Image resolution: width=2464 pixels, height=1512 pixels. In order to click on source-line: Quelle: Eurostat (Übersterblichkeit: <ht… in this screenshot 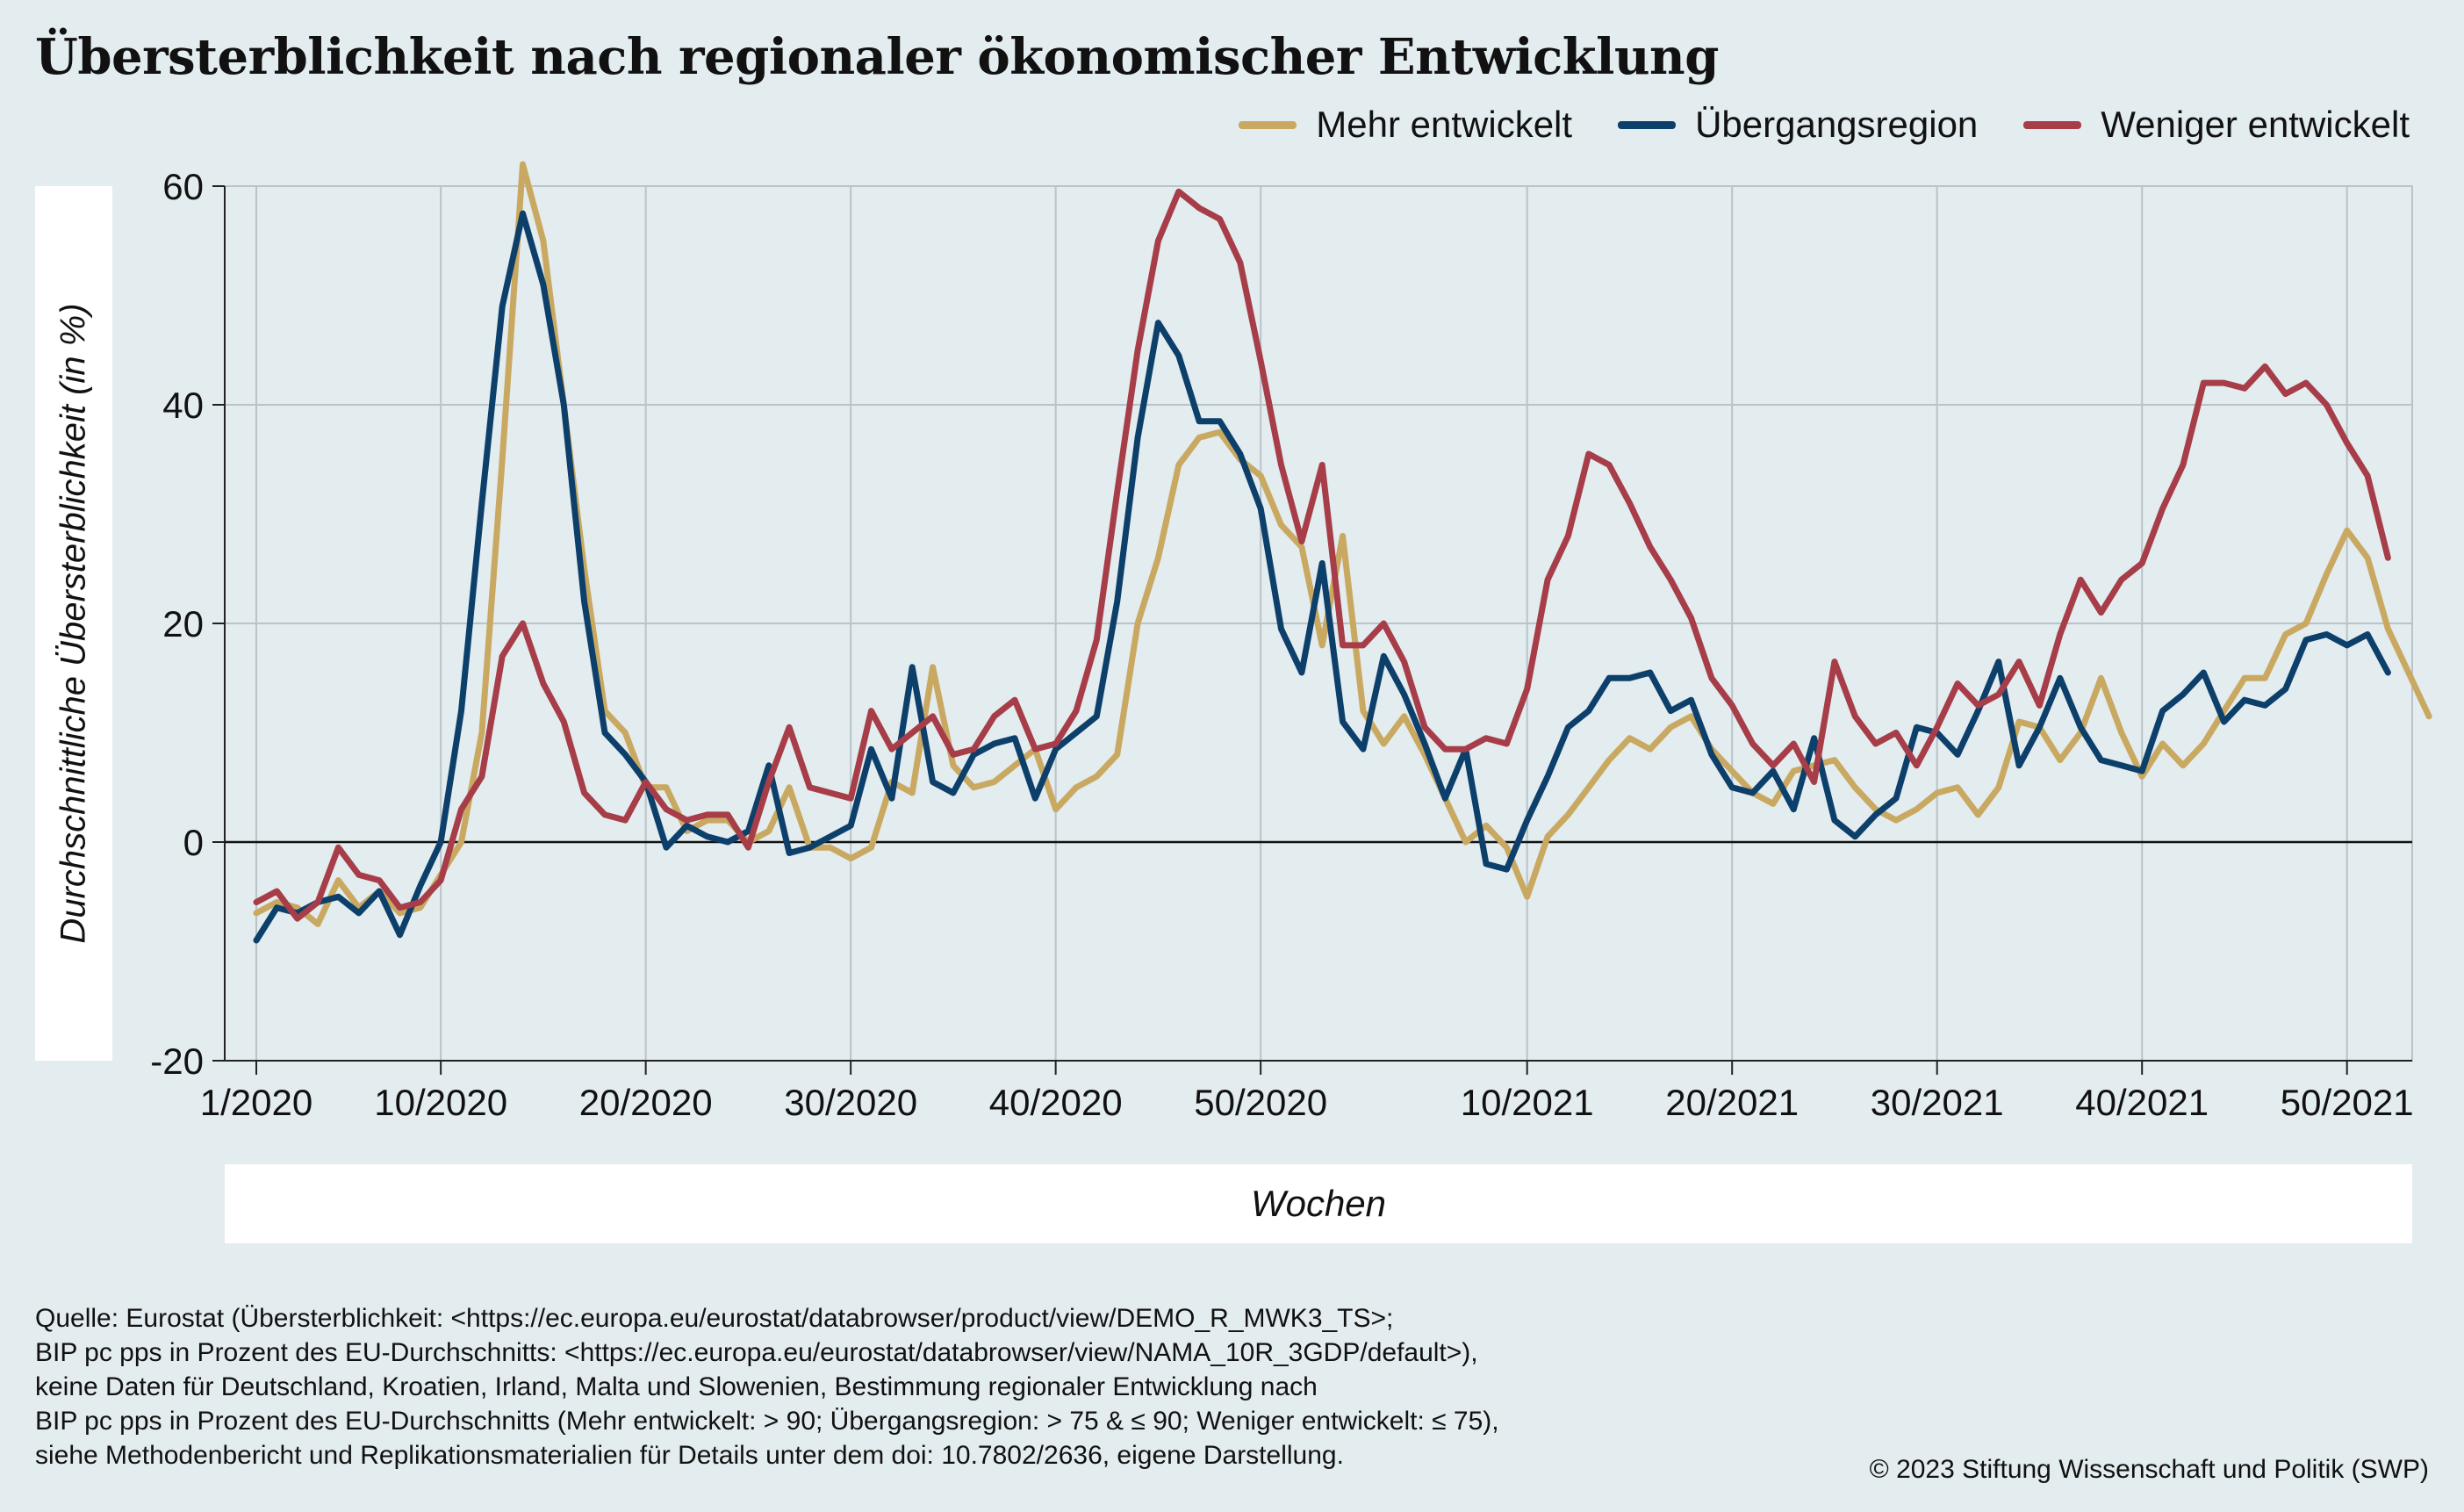, I will do `click(714, 1318)`.